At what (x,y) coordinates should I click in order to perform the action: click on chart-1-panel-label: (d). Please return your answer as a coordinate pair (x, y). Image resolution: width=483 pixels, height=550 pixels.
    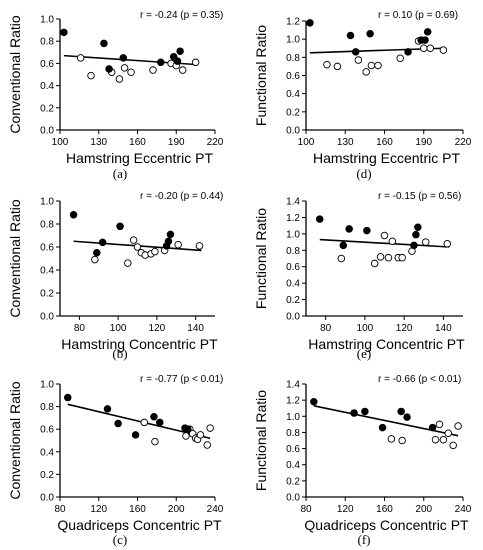
    Looking at the image, I should click on (363, 173).